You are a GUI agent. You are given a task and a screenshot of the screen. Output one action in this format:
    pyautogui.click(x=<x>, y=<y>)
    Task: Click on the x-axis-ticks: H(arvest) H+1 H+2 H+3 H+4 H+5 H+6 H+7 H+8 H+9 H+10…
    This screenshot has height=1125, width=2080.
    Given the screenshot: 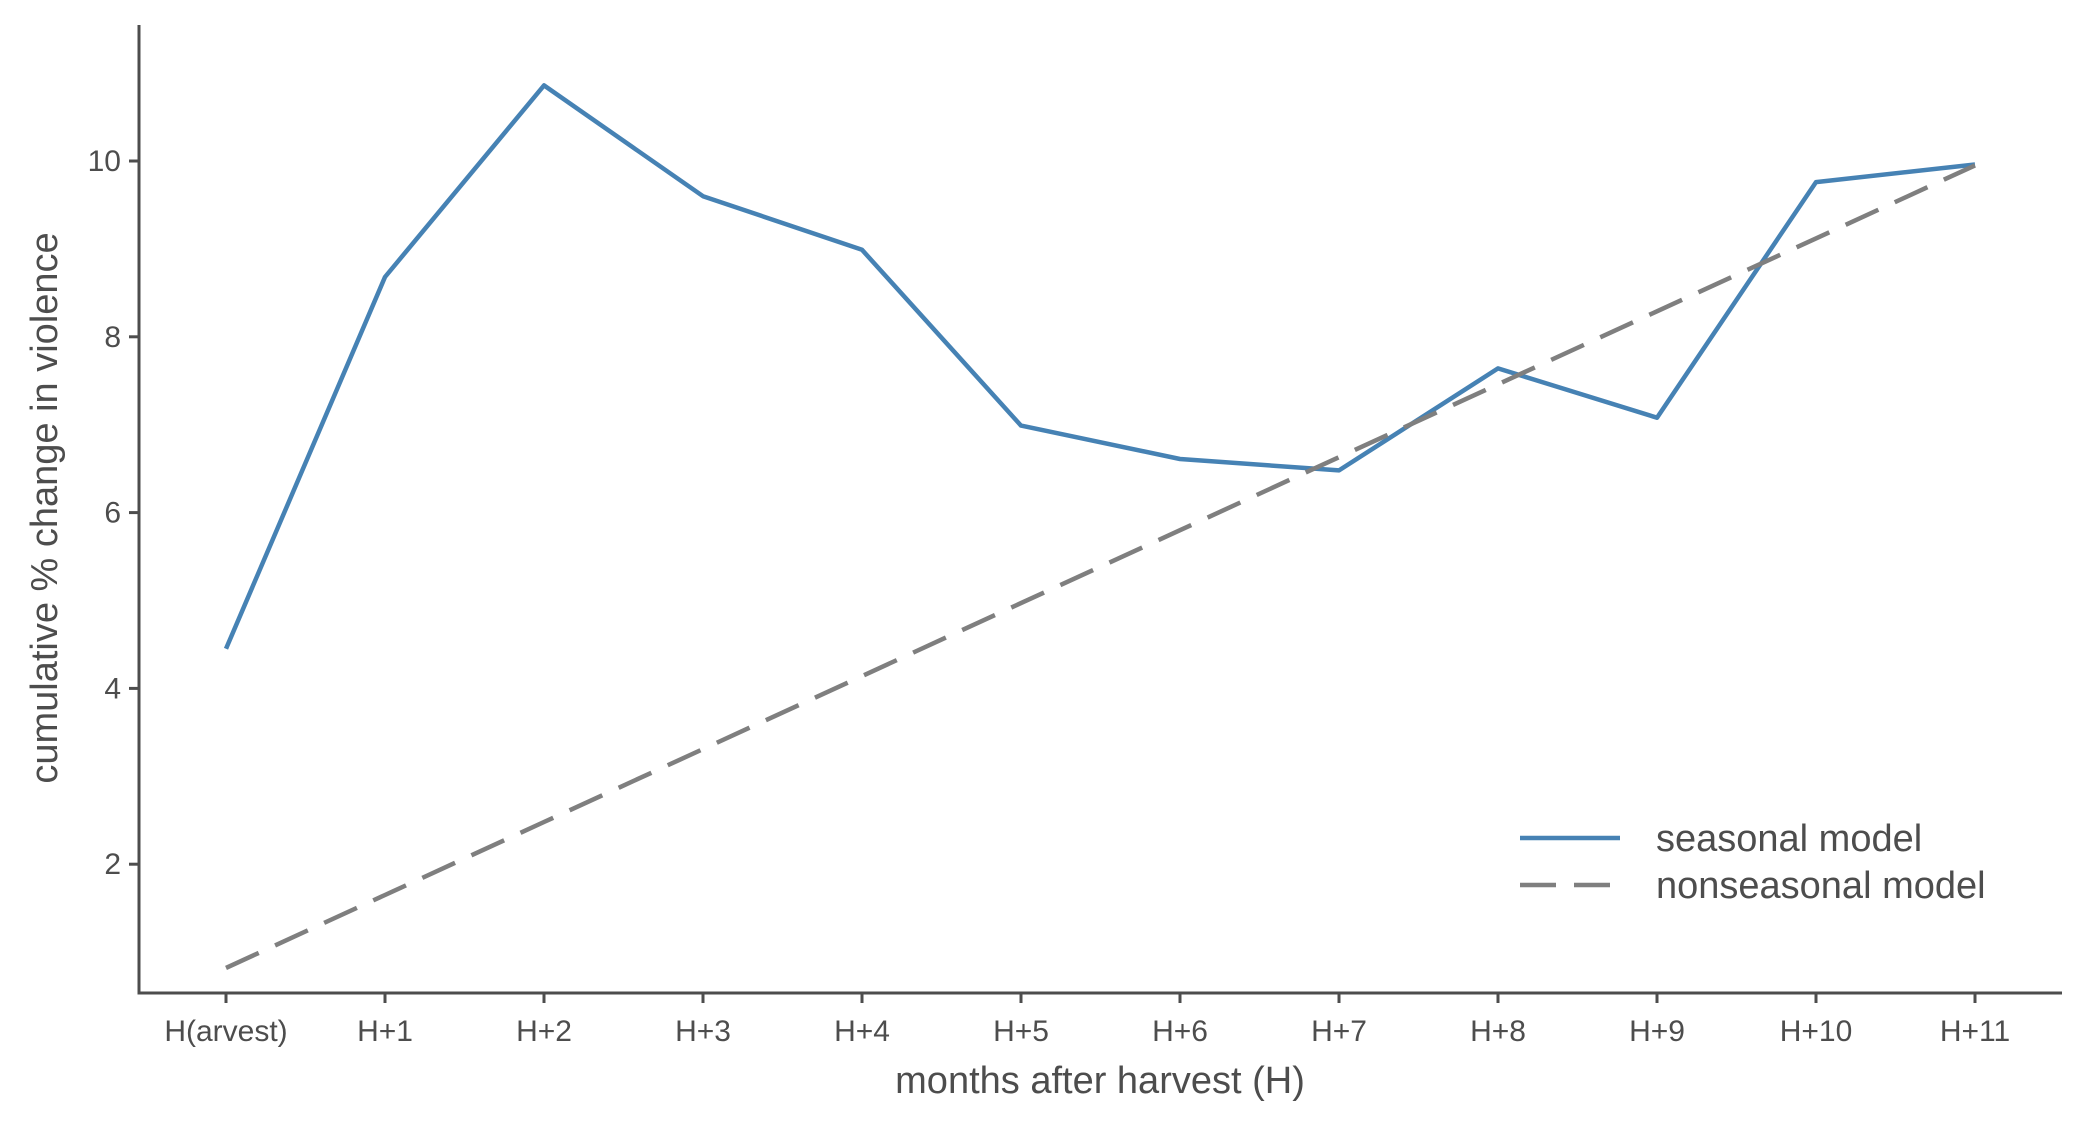 What is the action you would take?
    pyautogui.click(x=1087, y=1020)
    